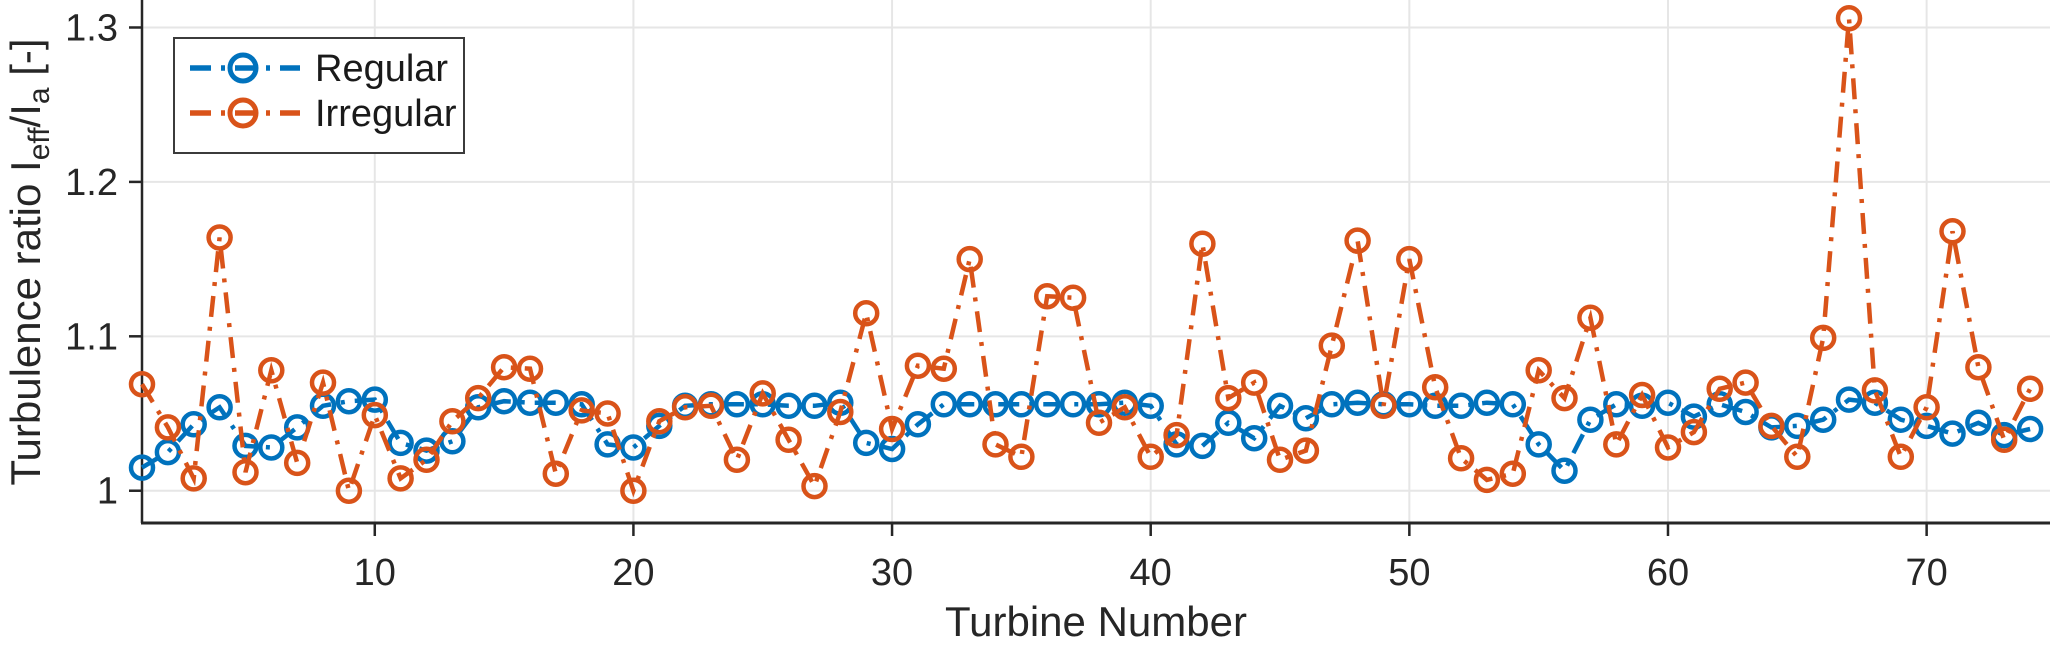  What do you see at coordinates (29, 261) in the screenshot?
I see `y-axis-label: Turbulence ratio Ieff/Ia [-]` at bounding box center [29, 261].